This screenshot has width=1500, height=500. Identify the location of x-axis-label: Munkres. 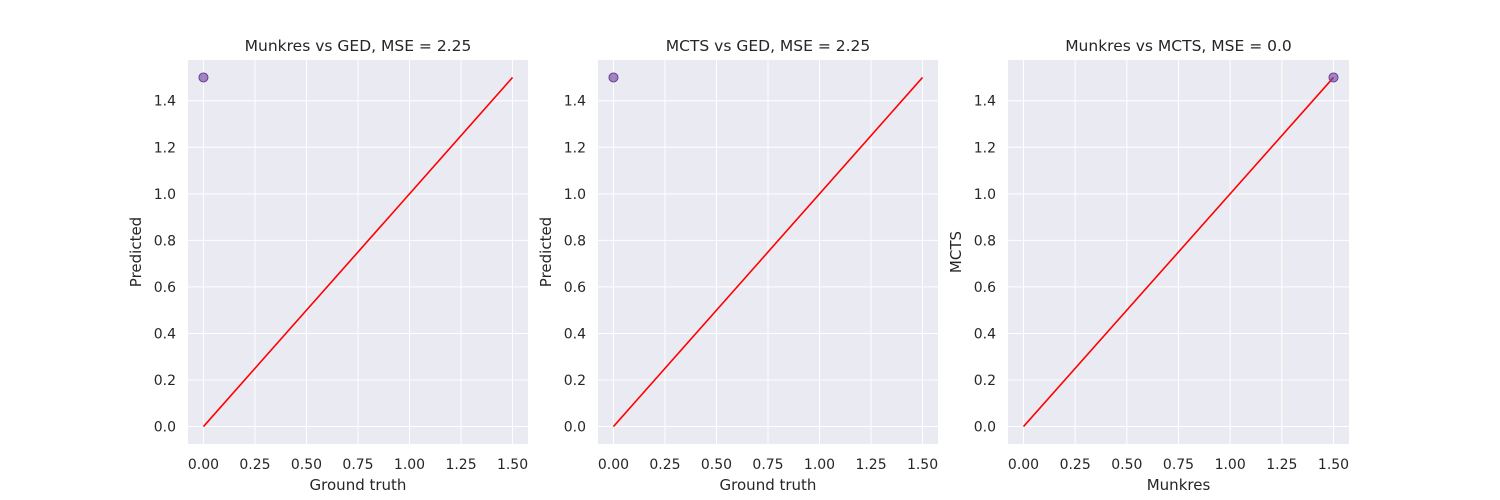
(1179, 485).